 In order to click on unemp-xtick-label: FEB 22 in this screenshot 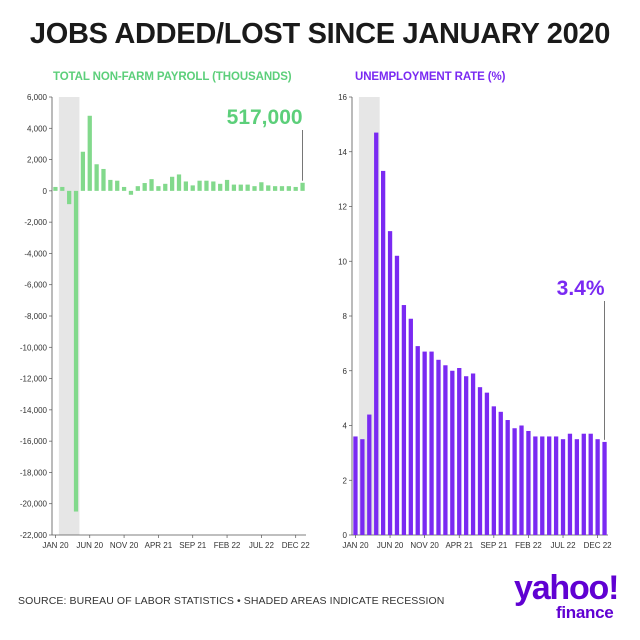, I will do `click(528, 545)`.